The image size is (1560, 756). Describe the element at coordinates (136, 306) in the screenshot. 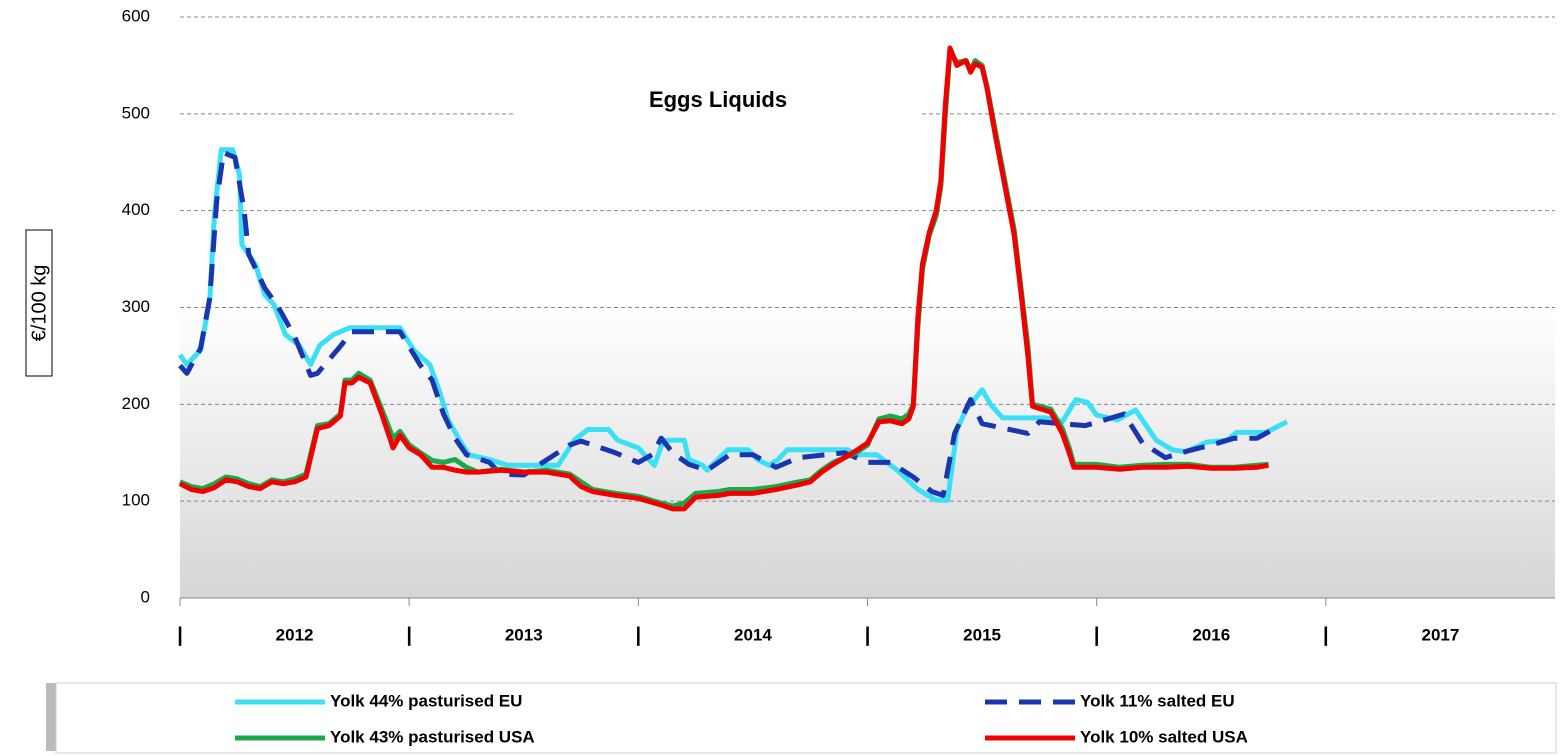

I see `y-tick-label: 300` at that location.